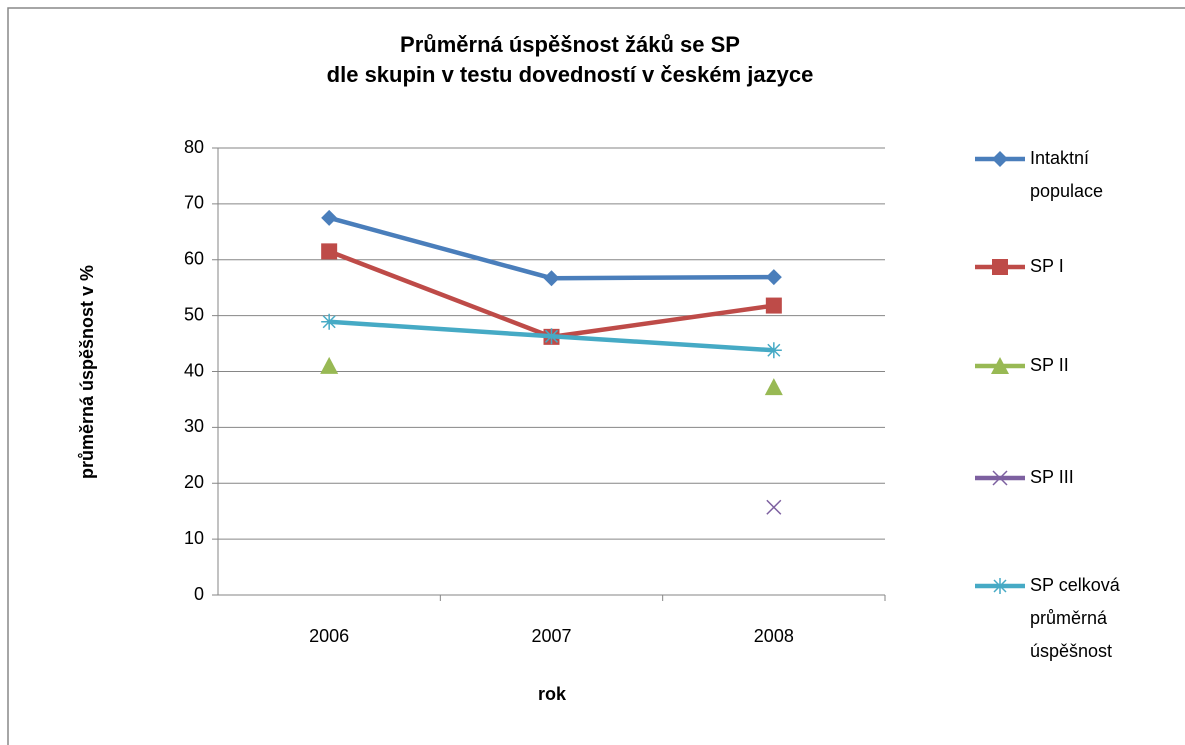 The image size is (1185, 745). I want to click on legend-label: SP III, so click(1052, 477).